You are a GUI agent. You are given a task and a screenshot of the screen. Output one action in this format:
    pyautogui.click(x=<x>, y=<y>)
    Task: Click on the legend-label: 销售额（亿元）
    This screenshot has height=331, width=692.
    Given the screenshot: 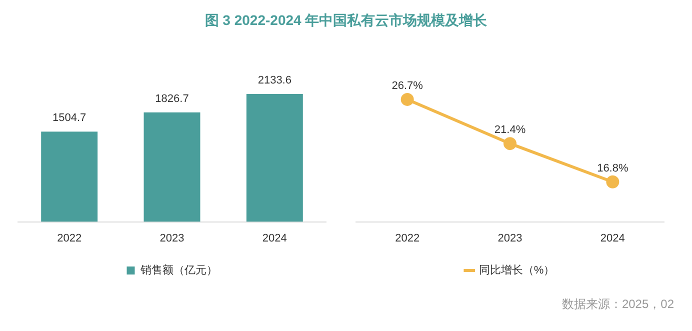 What is the action you would take?
    pyautogui.click(x=178, y=270)
    